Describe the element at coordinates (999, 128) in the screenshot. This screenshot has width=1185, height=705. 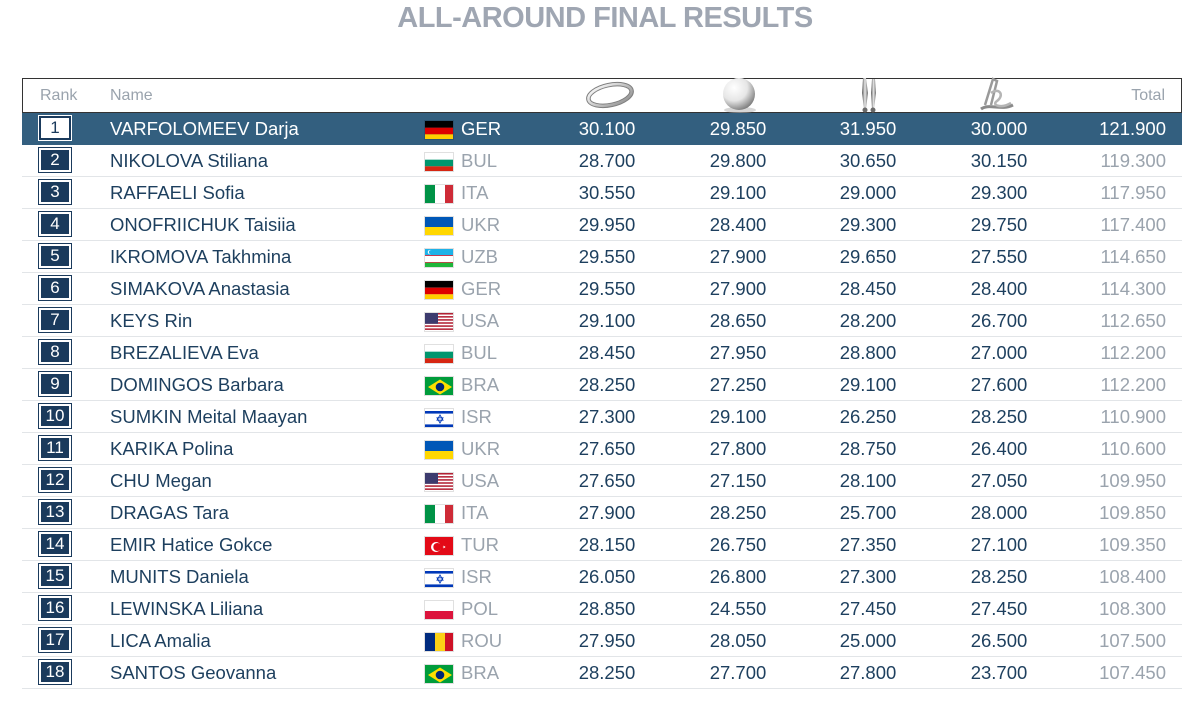
I see `apparatus-score-4: 30.000` at that location.